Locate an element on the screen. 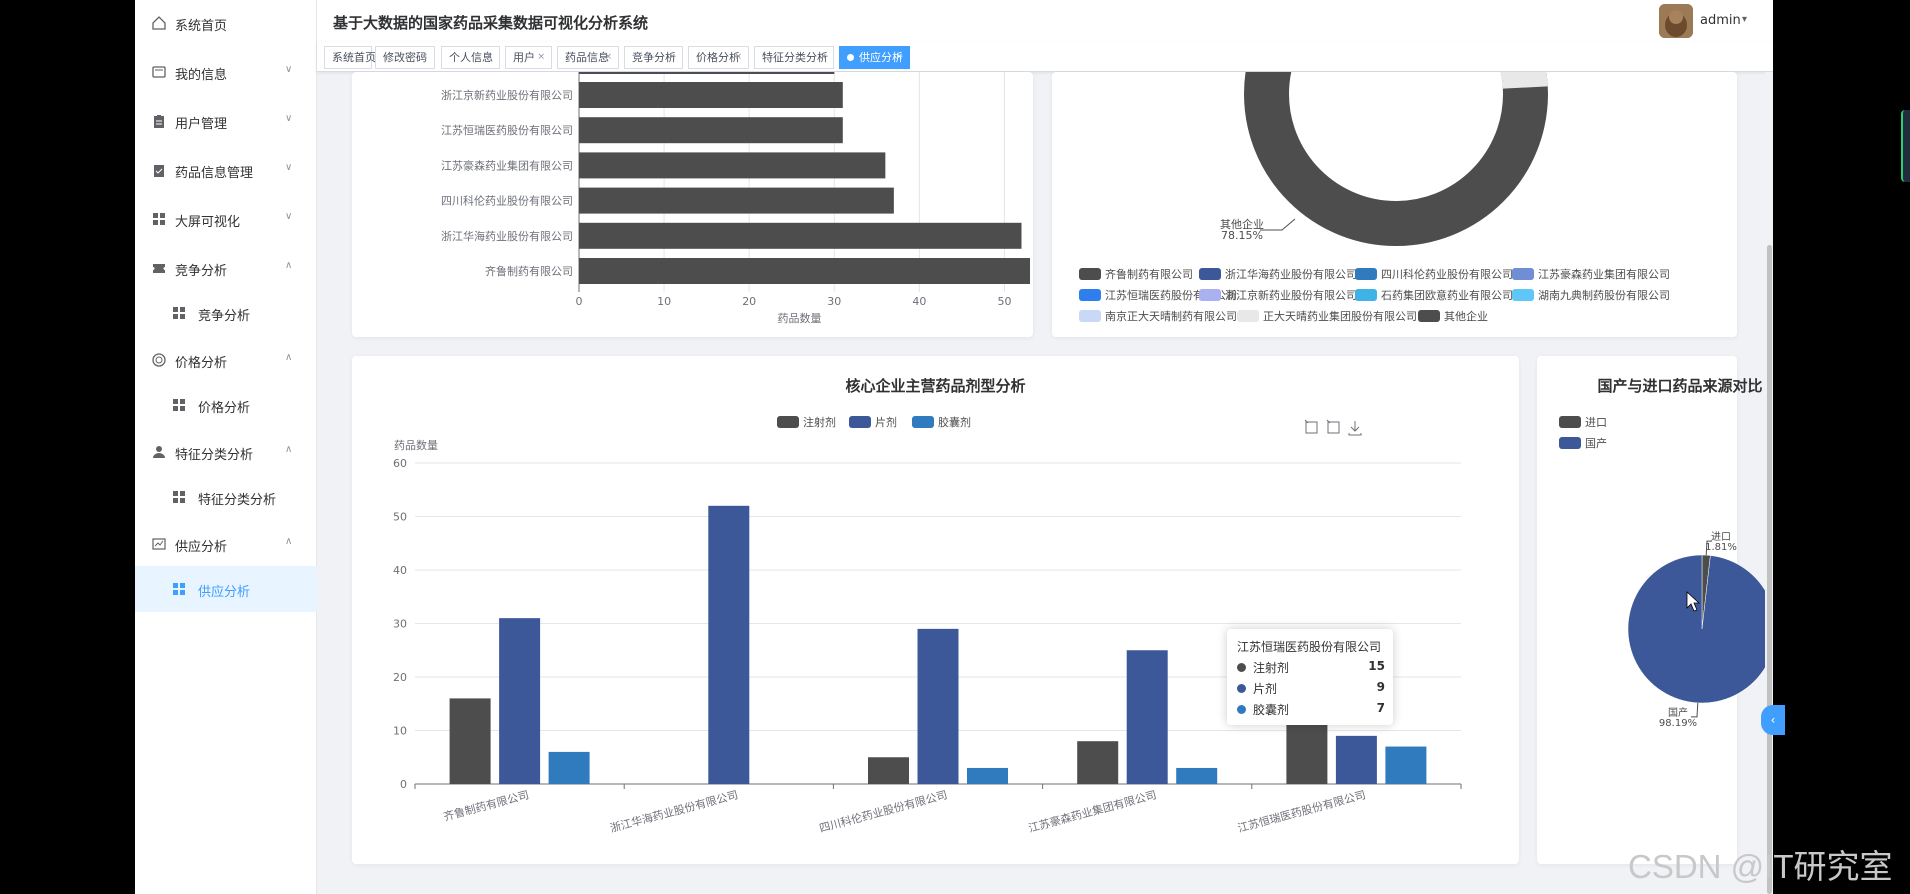  legend-label: 其他企业 is located at coordinates (1466, 316).